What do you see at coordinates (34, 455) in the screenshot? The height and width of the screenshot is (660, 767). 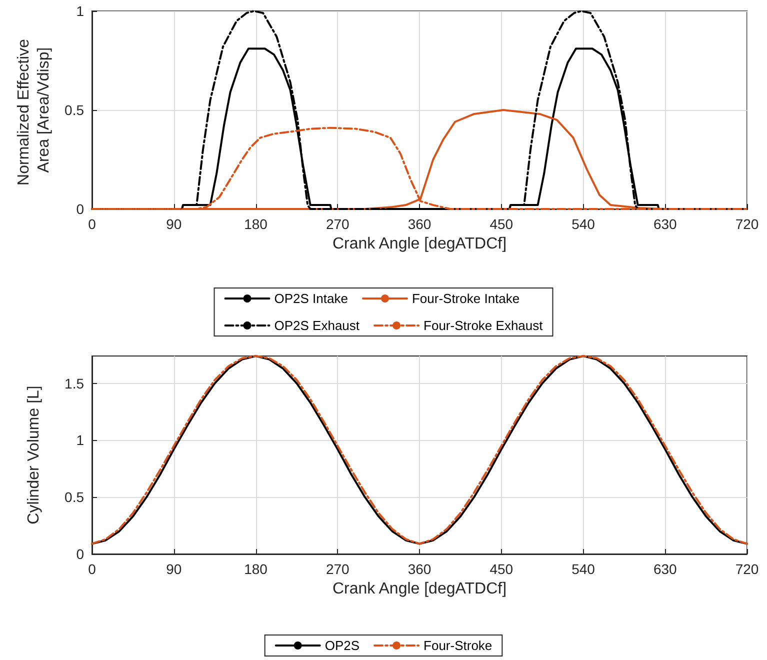 I see `y-axis-title: Cylinder Volume [L]` at bounding box center [34, 455].